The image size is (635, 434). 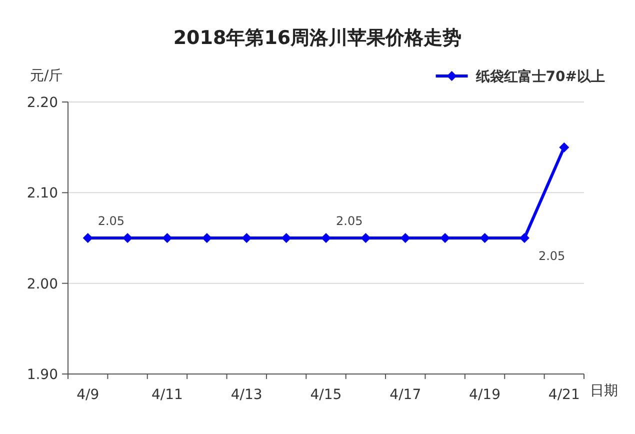 I want to click on x-tick-label: 4/11, so click(x=167, y=395).